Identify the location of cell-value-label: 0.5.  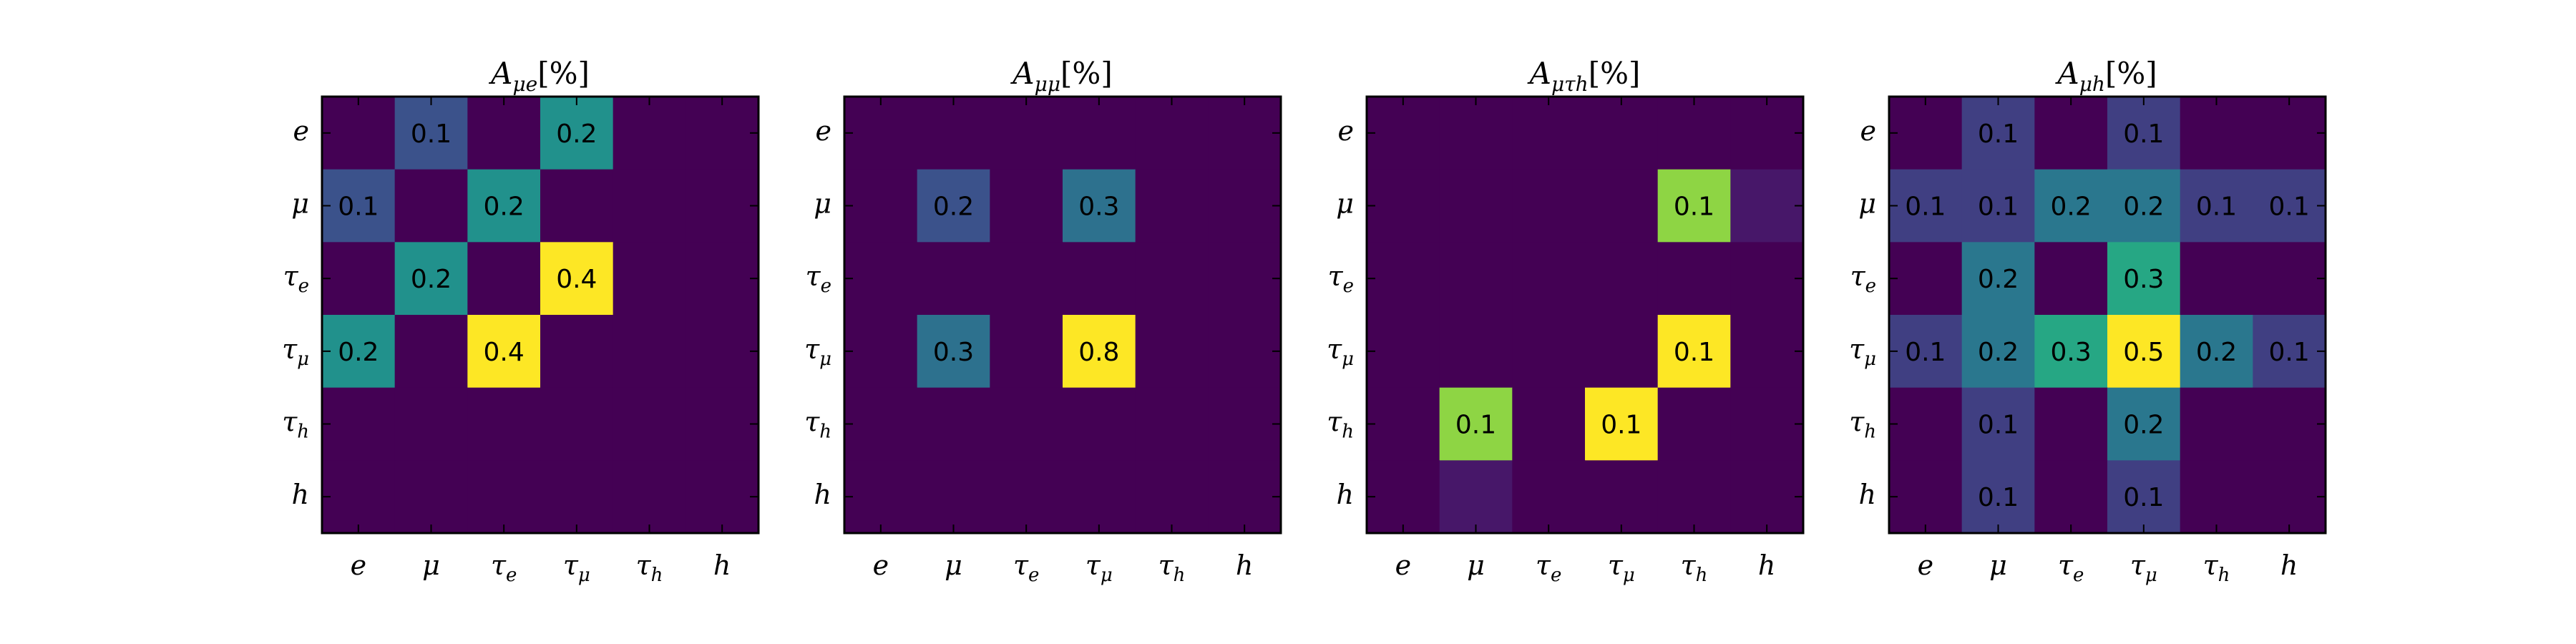
(2143, 352).